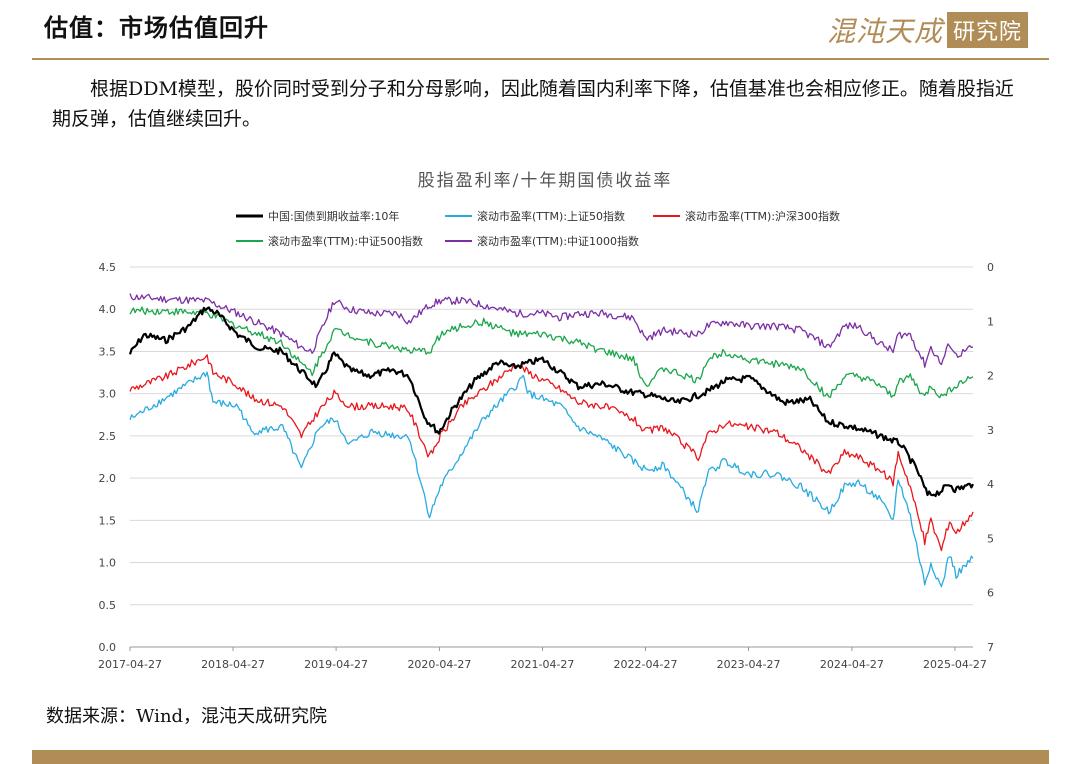 The width and height of the screenshot is (1080, 764). Describe the element at coordinates (540, 59) in the screenshot. I see `header-divider` at that location.